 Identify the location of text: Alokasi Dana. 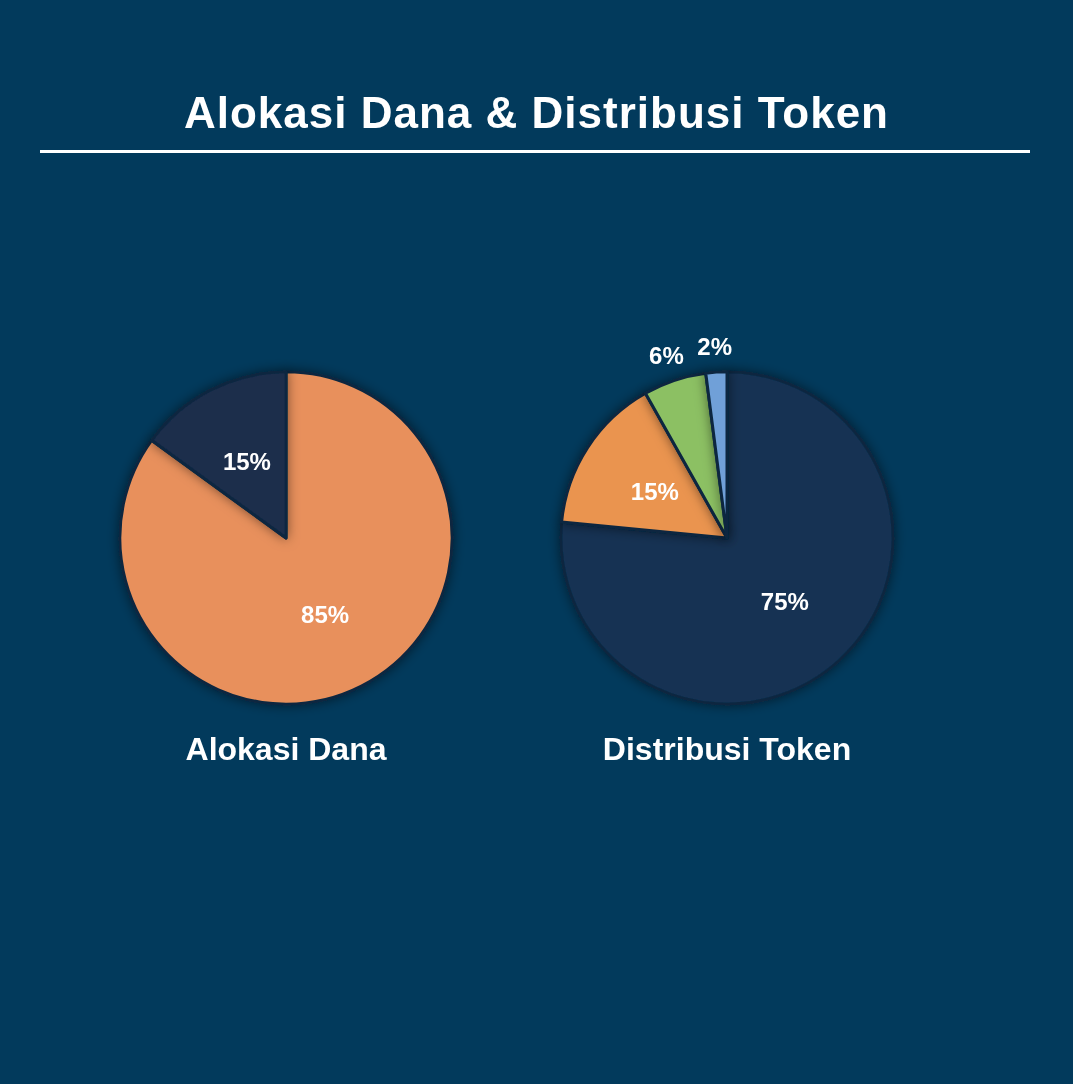
(286, 749).